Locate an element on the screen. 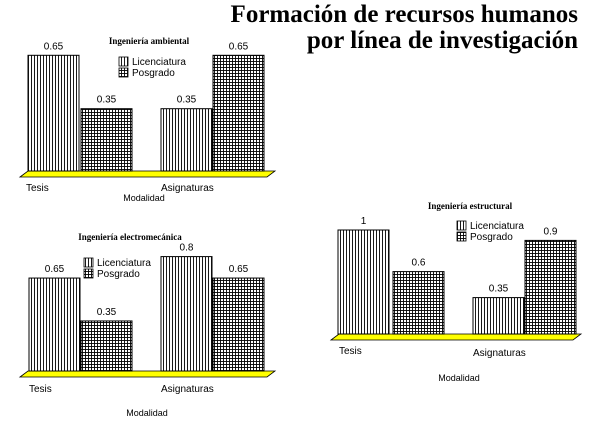 The height and width of the screenshot is (430, 592). chart-3-category-label-1: Asignaturas is located at coordinates (499, 353).